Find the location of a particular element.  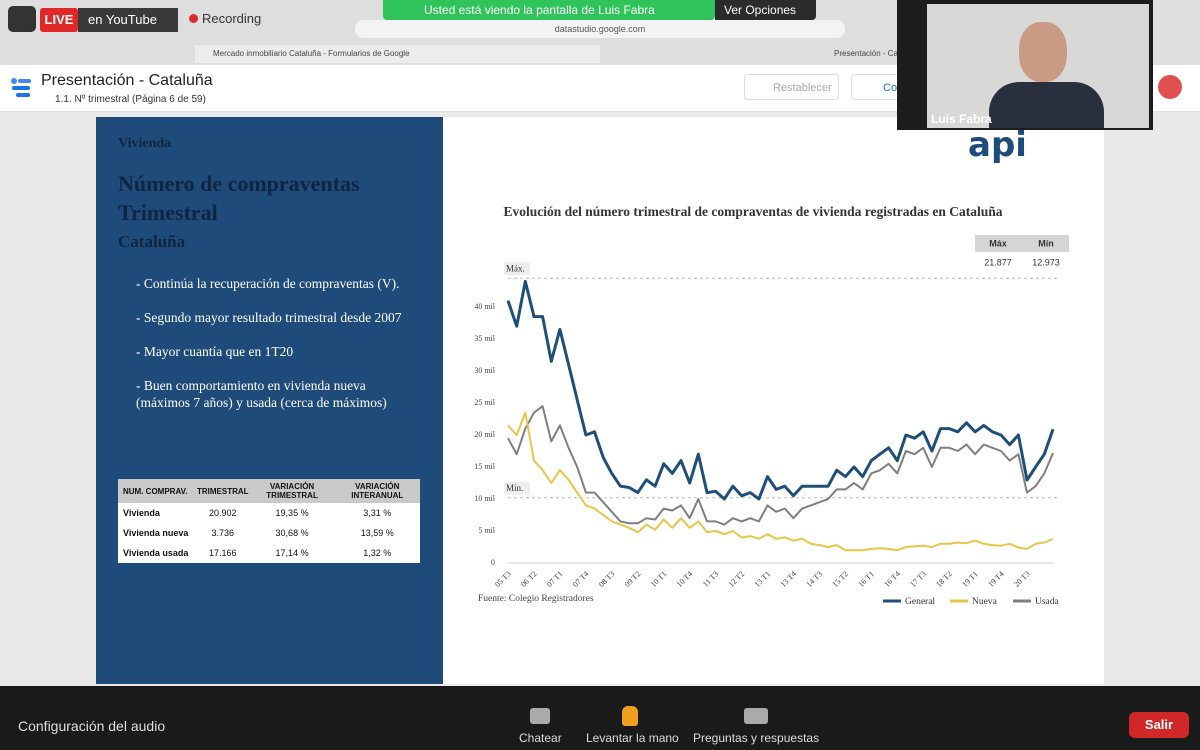

app-title: Presentación - Cataluña is located at coordinates (127, 80).